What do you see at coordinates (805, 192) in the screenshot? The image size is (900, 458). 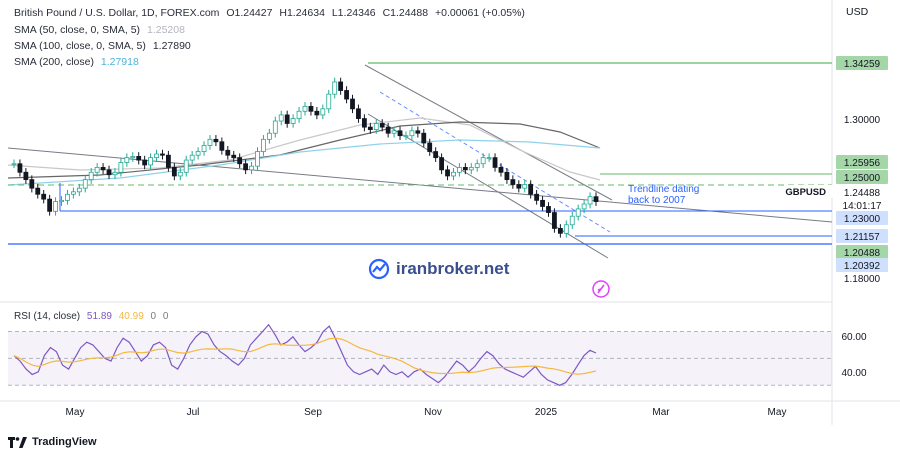 I see `symbol-tag: GBPUSD` at bounding box center [805, 192].